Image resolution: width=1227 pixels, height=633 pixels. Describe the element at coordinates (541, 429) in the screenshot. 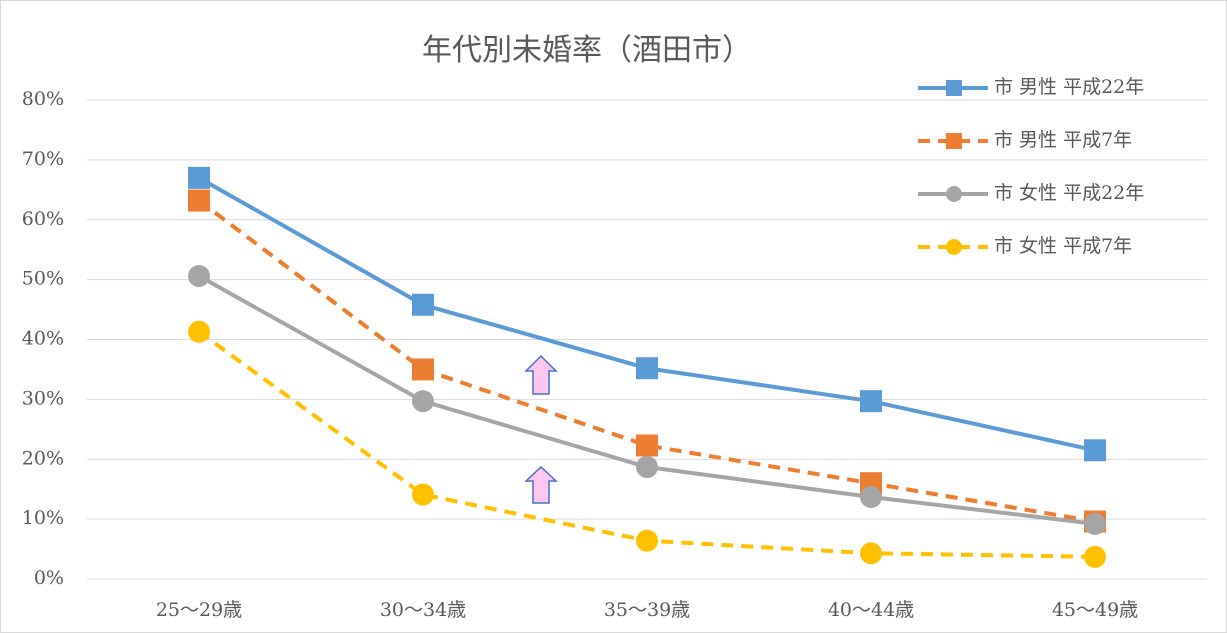

I see `annotation-arrows` at that location.